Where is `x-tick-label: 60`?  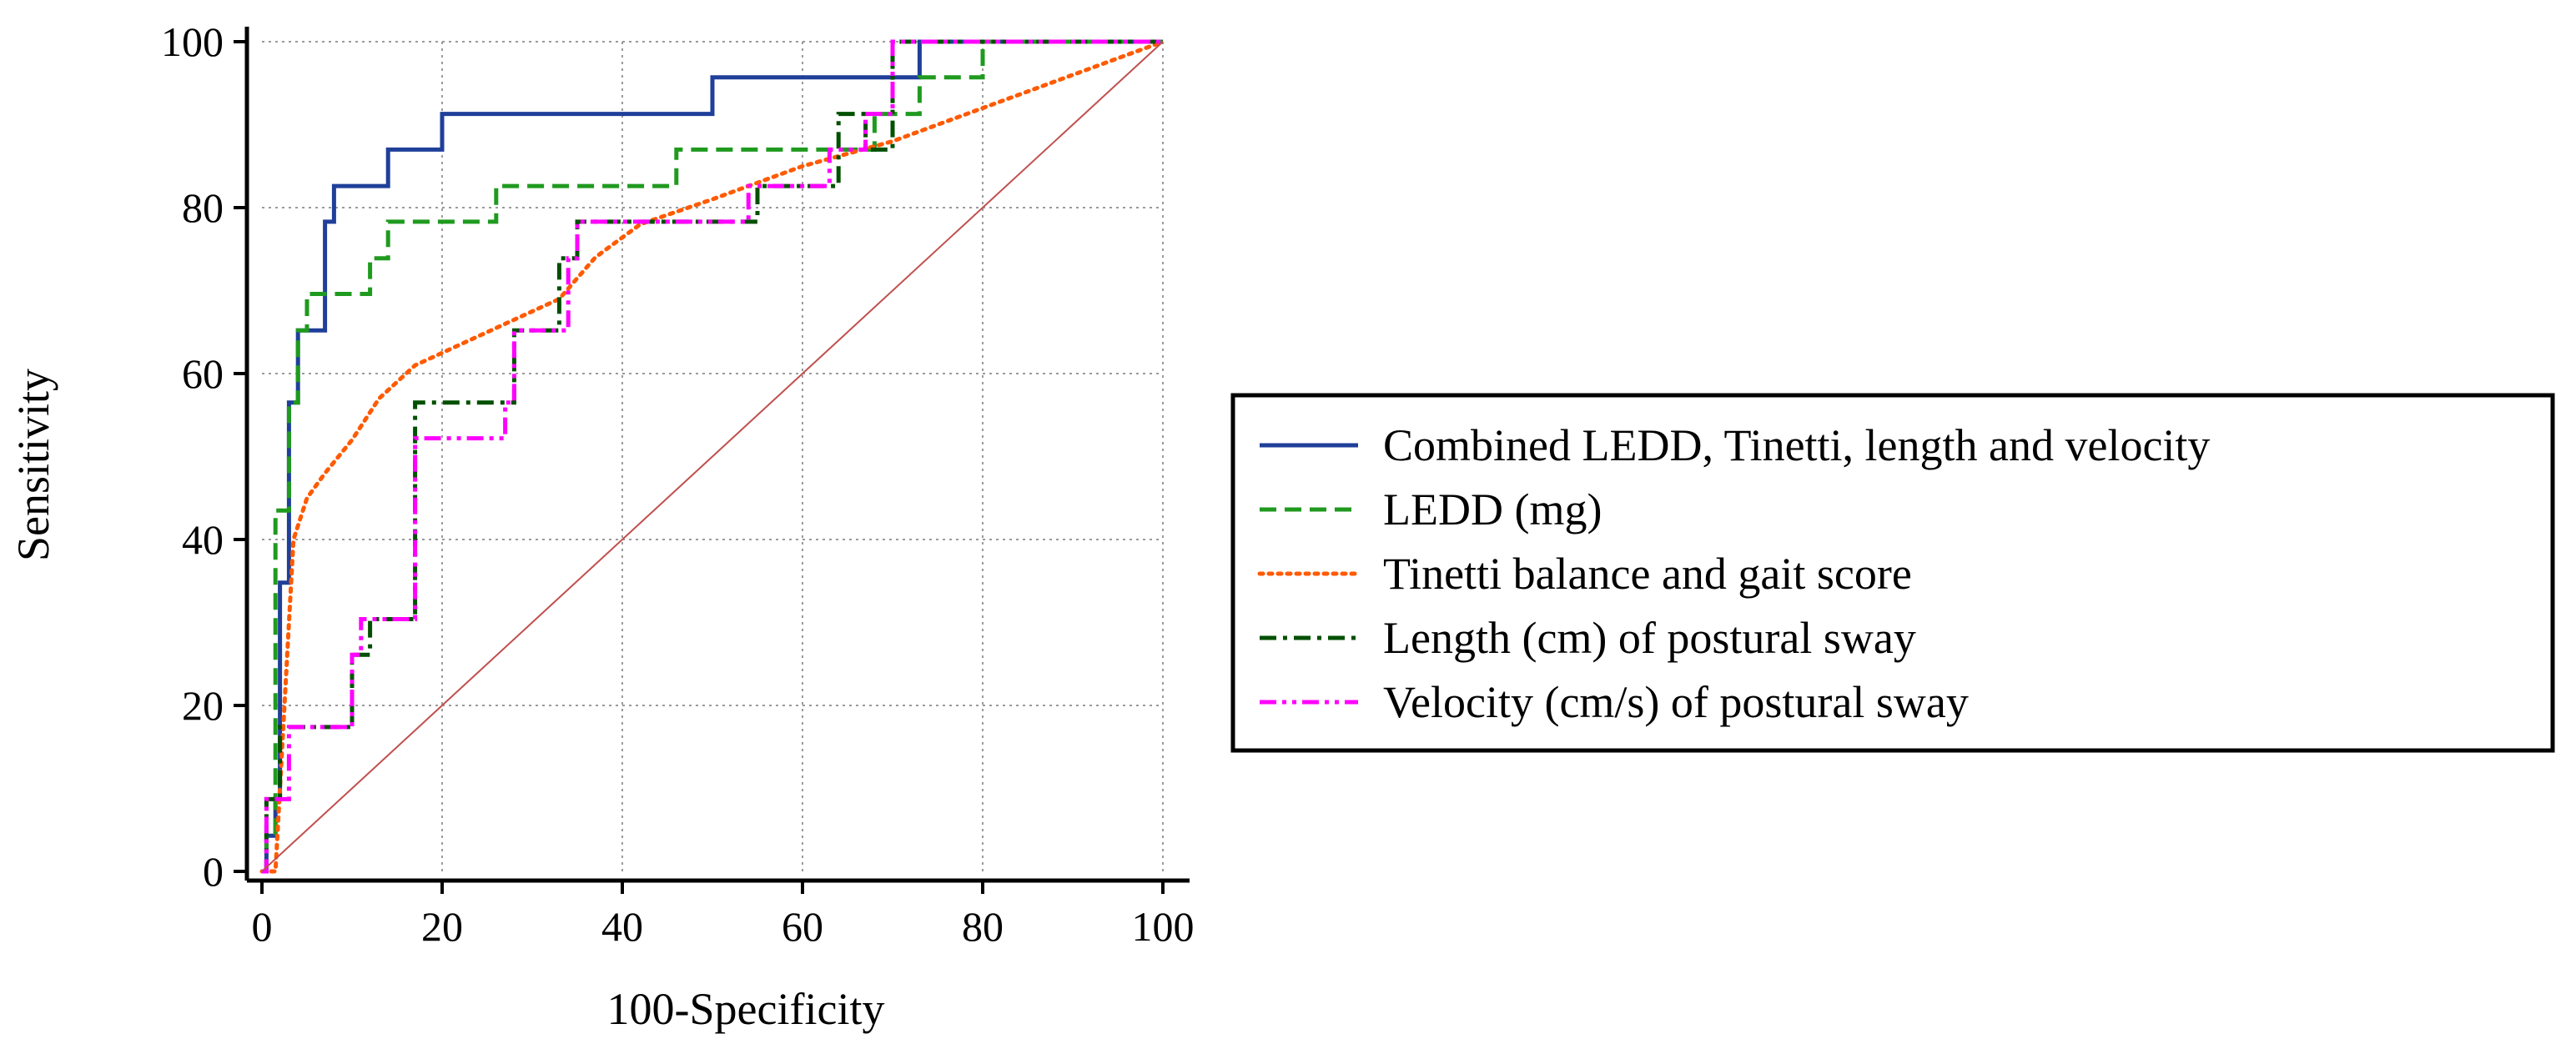
x-tick-label: 60 is located at coordinates (802, 927).